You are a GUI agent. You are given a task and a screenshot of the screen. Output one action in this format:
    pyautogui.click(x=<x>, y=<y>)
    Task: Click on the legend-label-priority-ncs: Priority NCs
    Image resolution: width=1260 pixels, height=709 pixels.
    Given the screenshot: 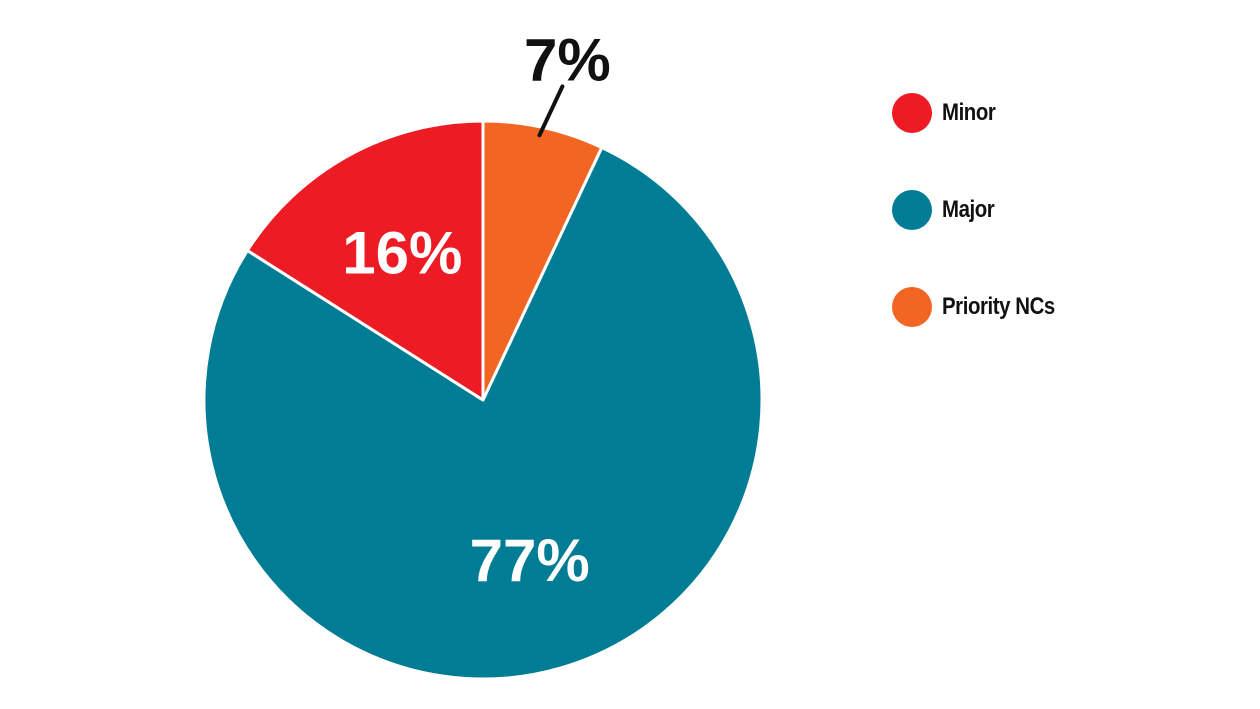 What is the action you would take?
    pyautogui.click(x=998, y=306)
    